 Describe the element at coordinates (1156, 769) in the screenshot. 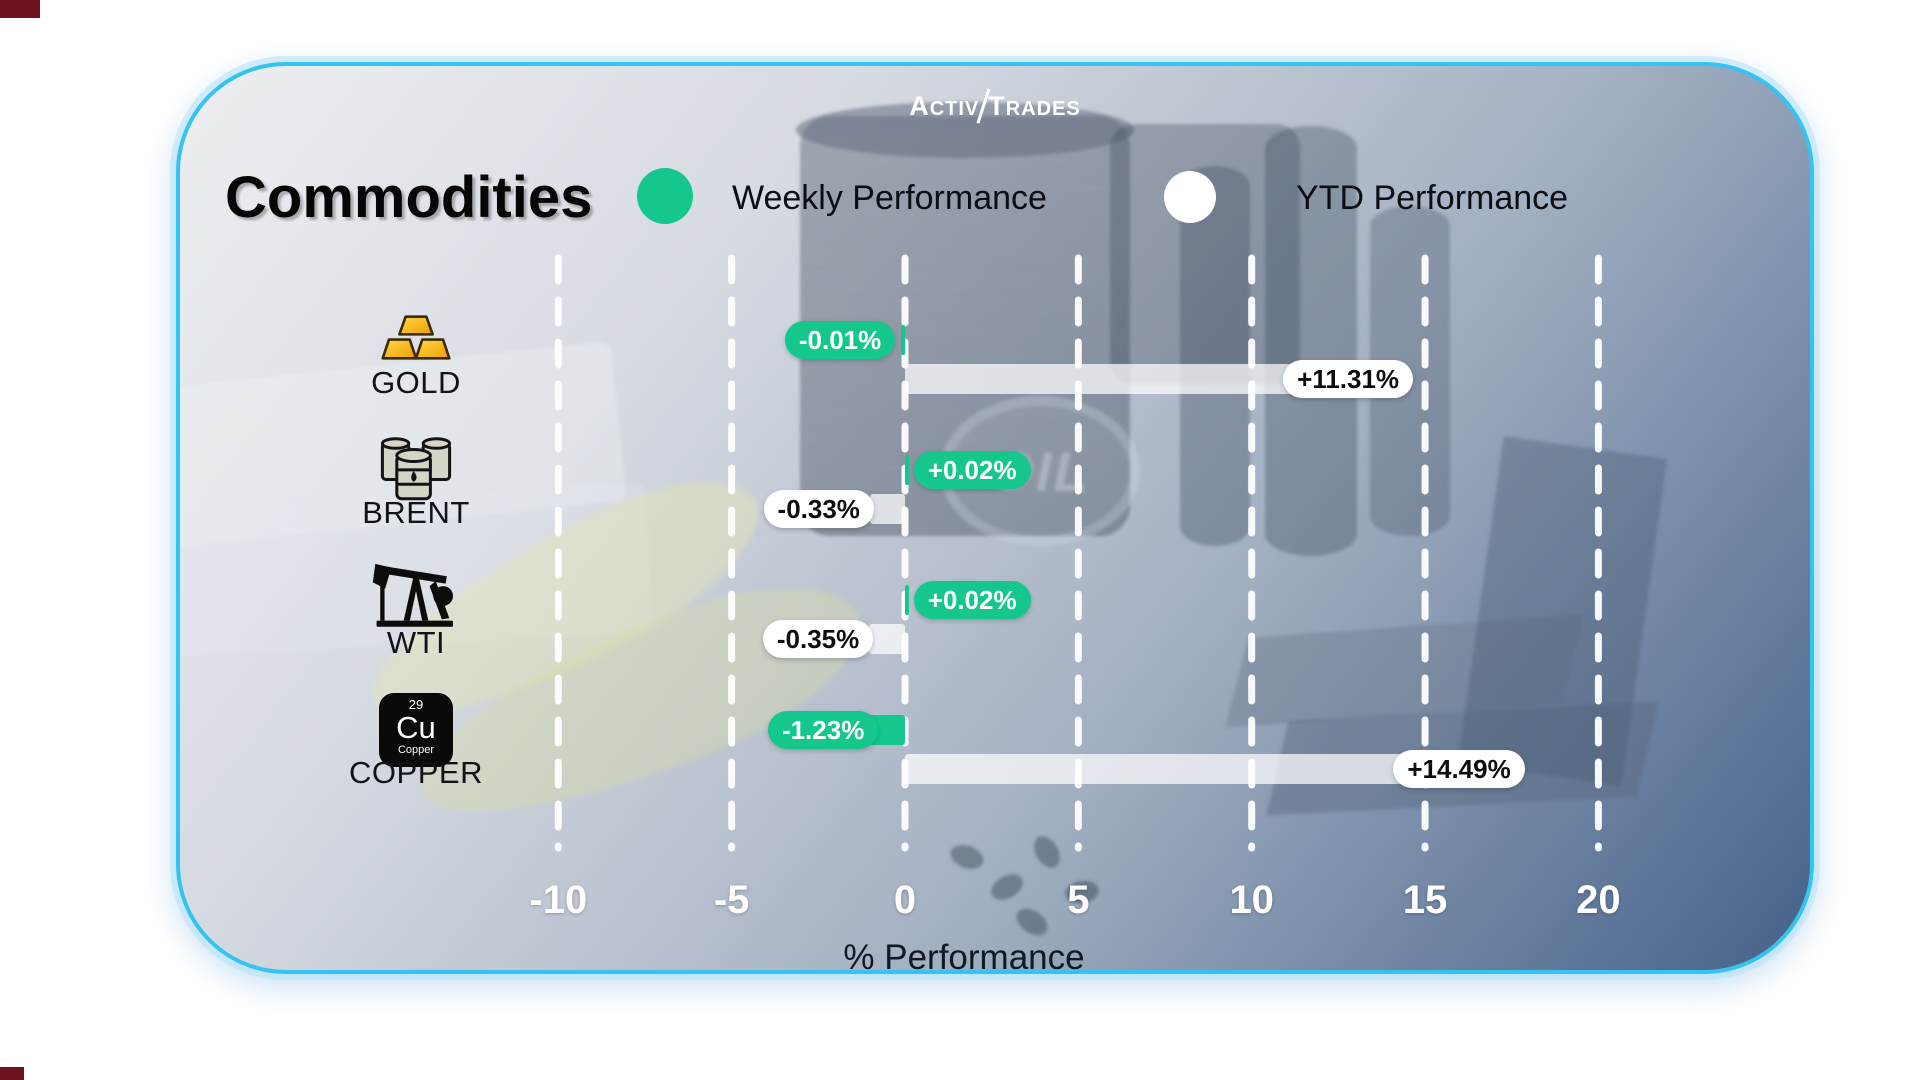

I see `copper-ytd-bar` at that location.